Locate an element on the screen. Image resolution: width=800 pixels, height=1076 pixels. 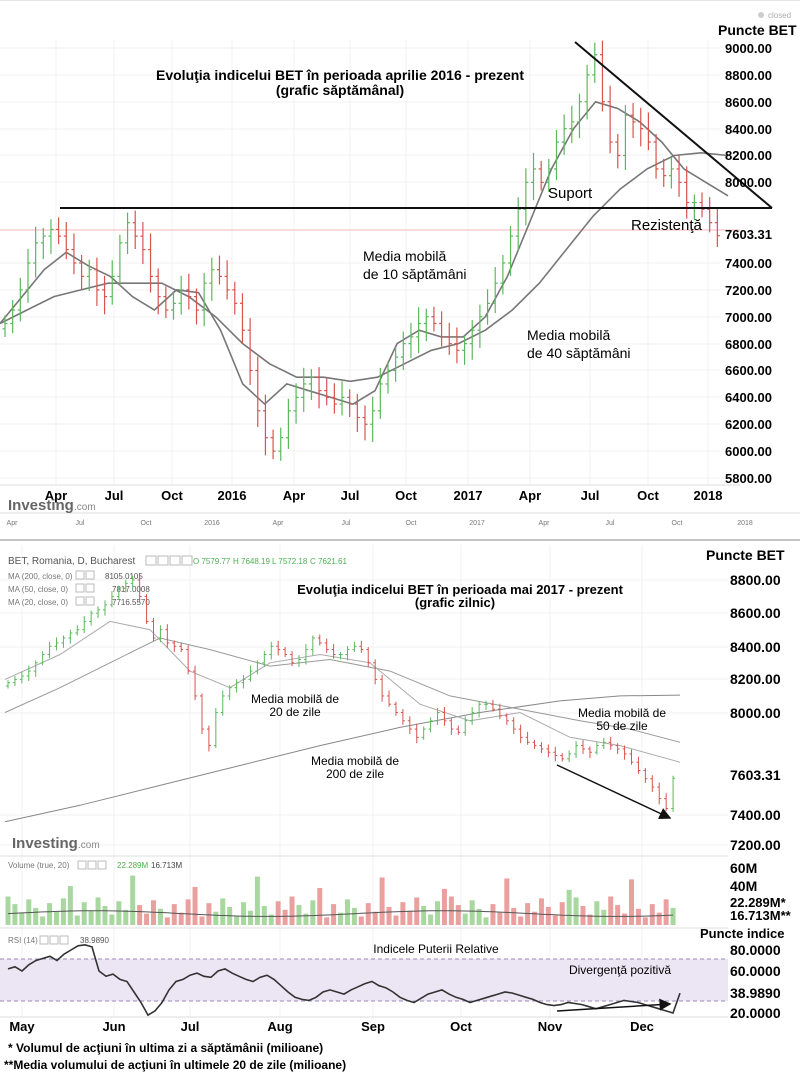
rsi-hide-button is located at coordinates (54, 940).